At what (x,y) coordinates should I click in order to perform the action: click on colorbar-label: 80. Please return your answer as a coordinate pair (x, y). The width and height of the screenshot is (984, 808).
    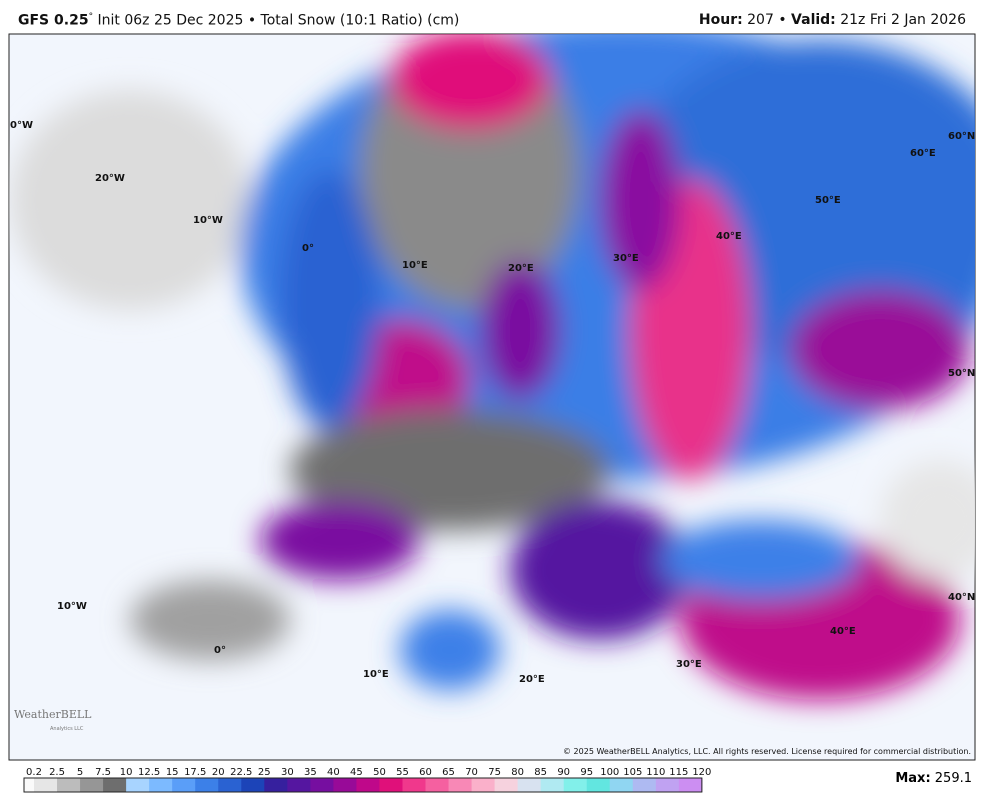
    Looking at the image, I should click on (517, 772).